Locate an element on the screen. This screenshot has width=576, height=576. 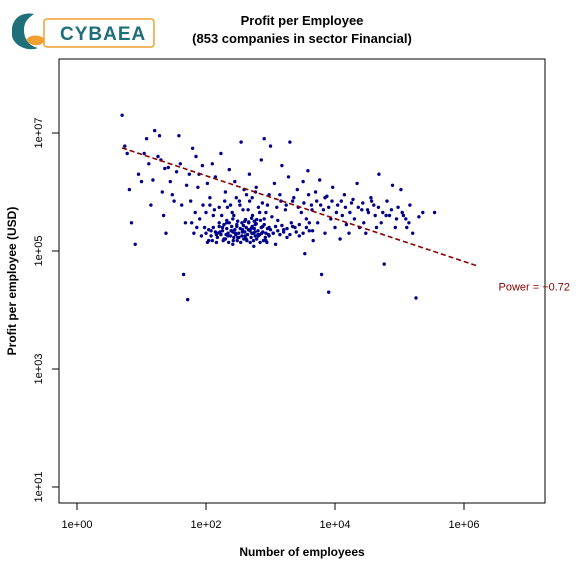
y-tick-label: 1e+05 is located at coordinates (39, 251).